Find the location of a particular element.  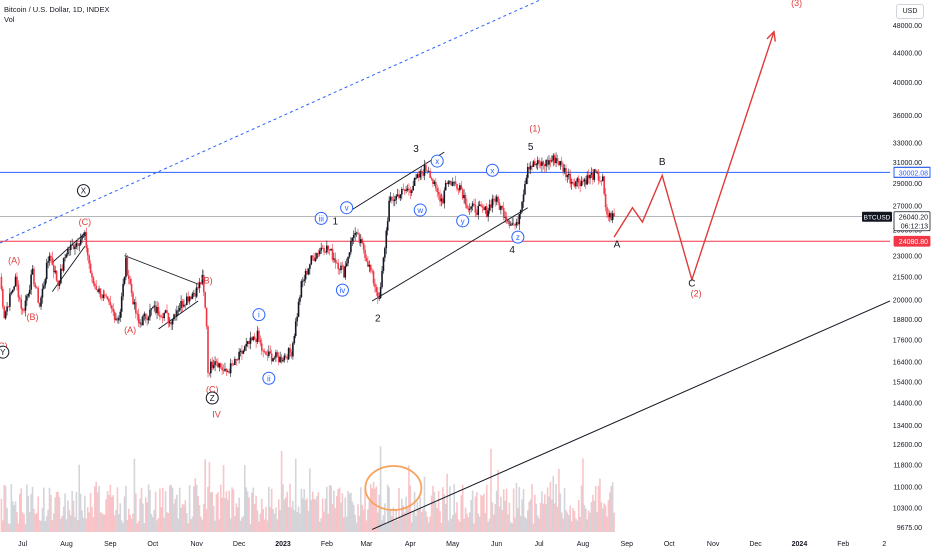

y-tick-label: 29000.00 is located at coordinates (907, 184).